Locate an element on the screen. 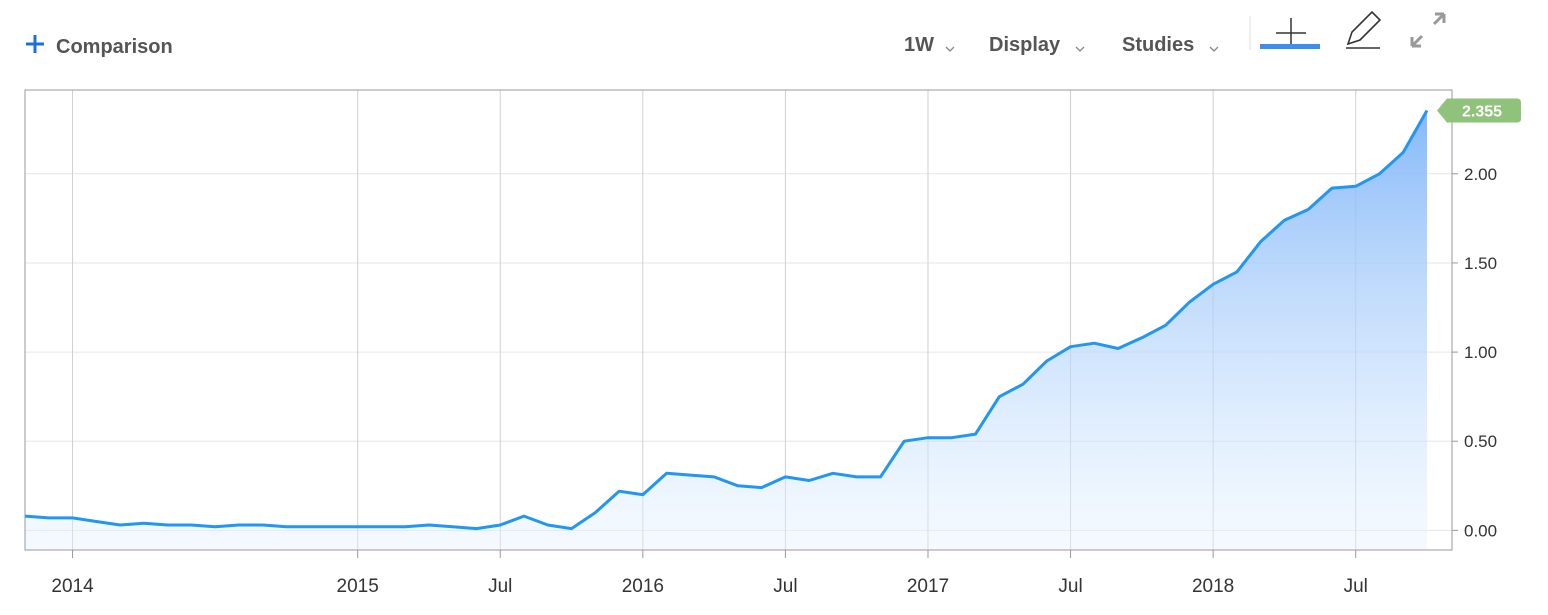 Image resolution: width=1548 pixels, height=615 pixels. x-tick-label: 2015 is located at coordinates (358, 586).